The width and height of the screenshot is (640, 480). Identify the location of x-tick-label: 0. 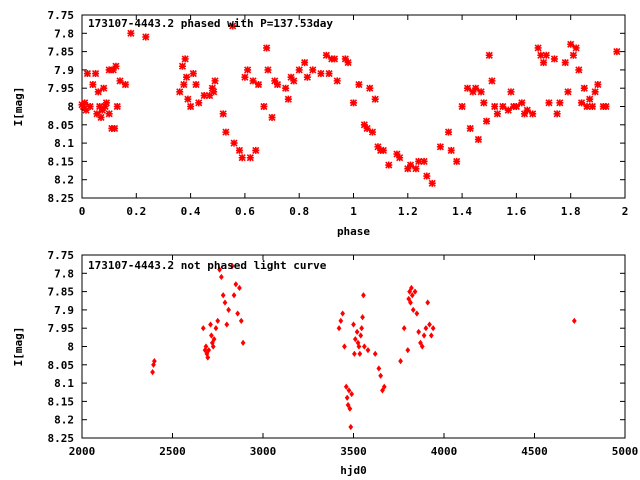
(82, 211).